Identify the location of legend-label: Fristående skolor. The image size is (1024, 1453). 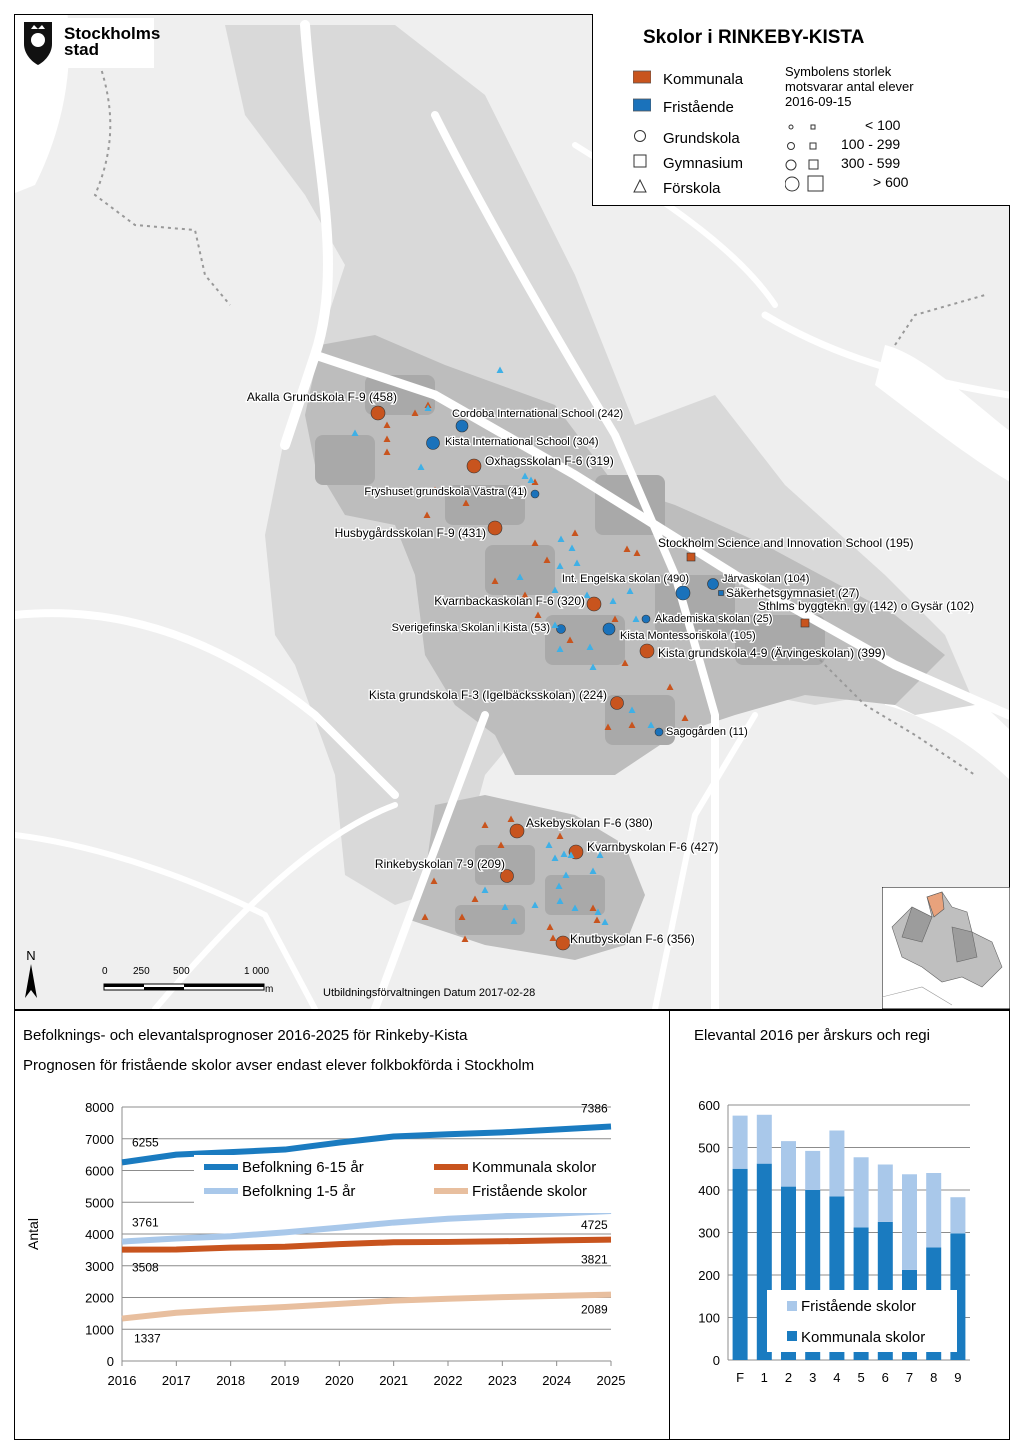
(529, 1191).